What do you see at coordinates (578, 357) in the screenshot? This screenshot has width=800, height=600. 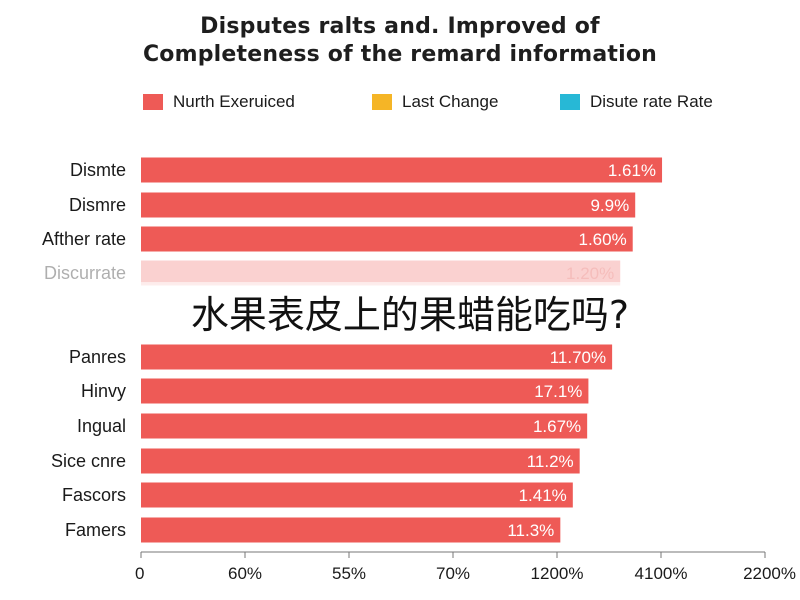 I see `data-label-5: 11.70%` at bounding box center [578, 357].